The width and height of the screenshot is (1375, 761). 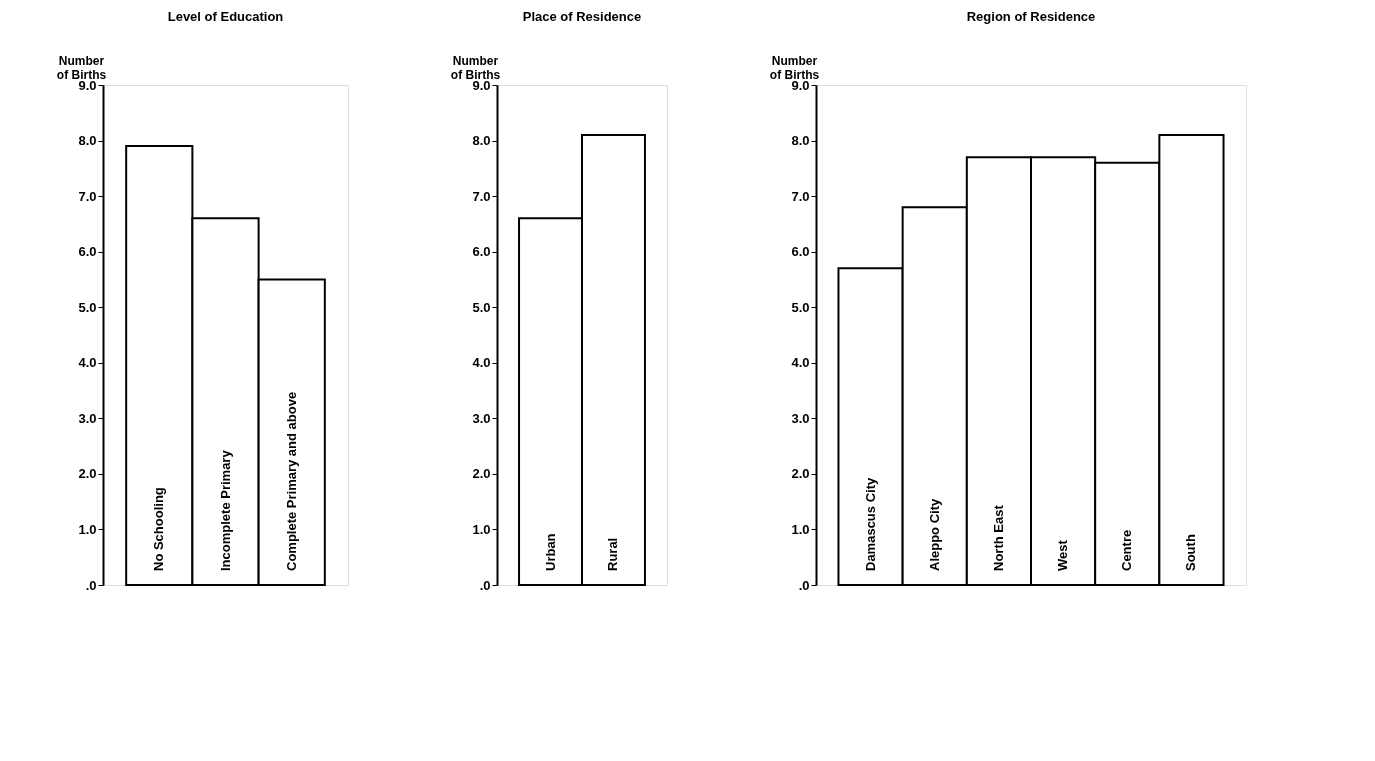 What do you see at coordinates (1127, 550) in the screenshot?
I see `category-label: Centre` at bounding box center [1127, 550].